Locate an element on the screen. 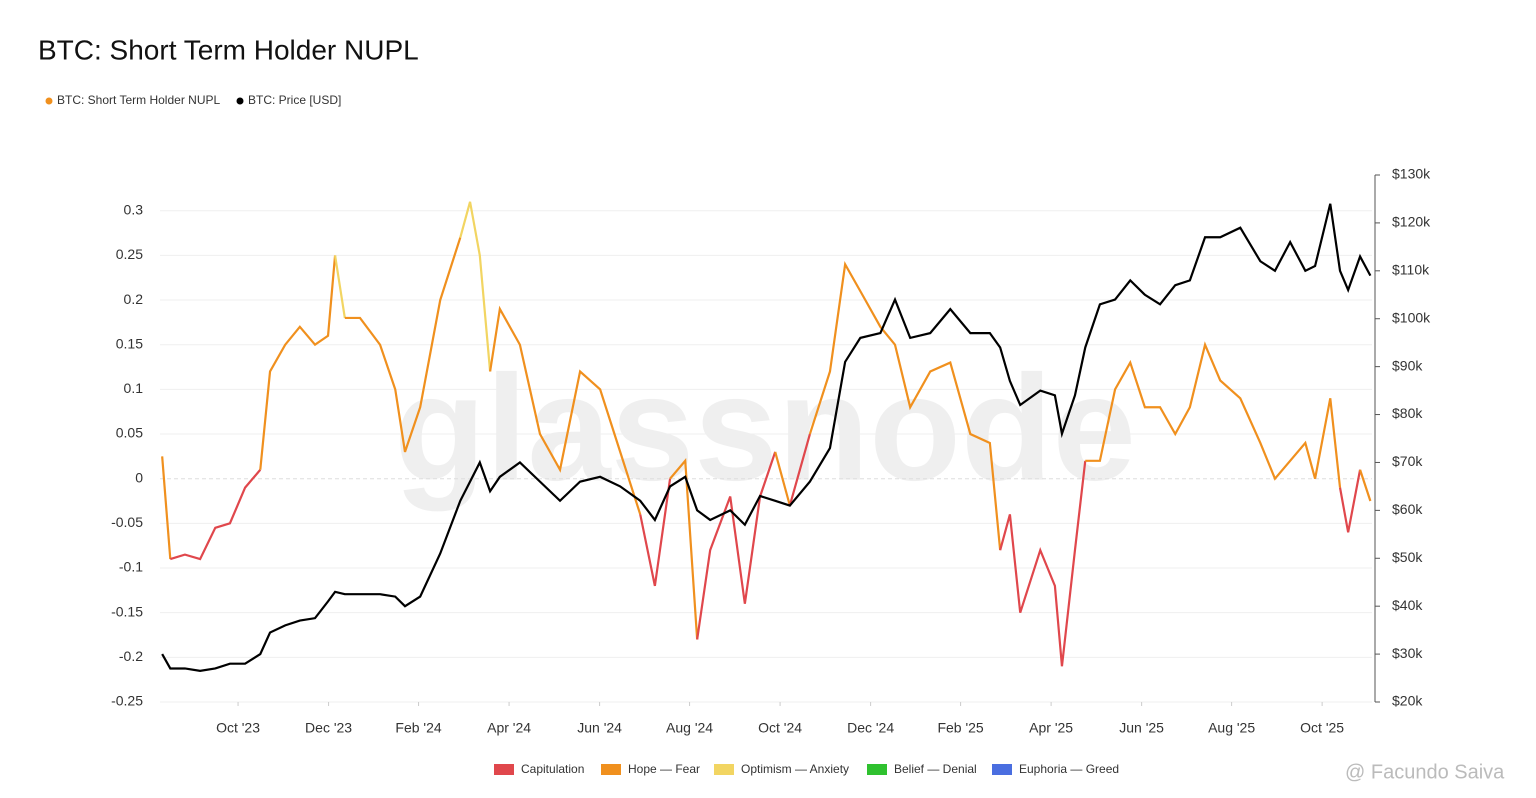  y2-tick-label: $60k is located at coordinates (1407, 509).